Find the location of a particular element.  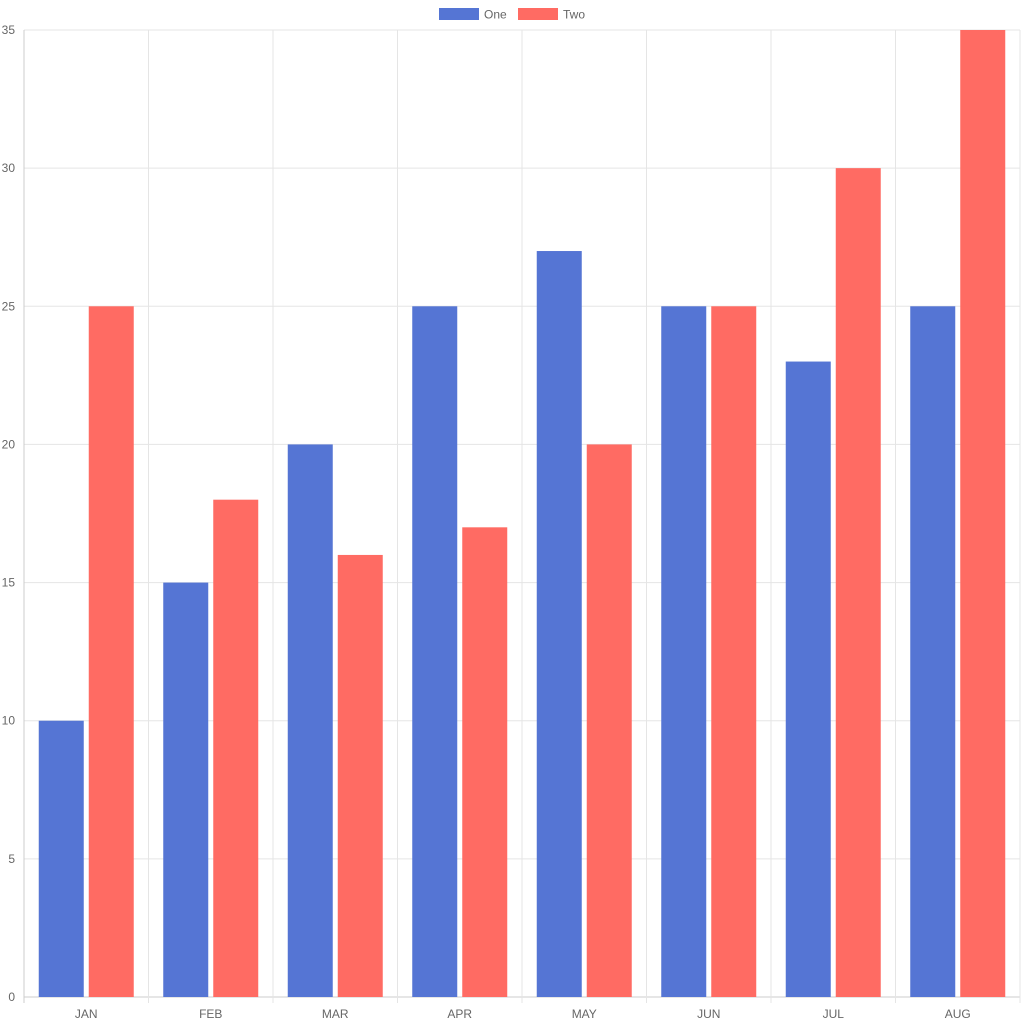

y-tick-label: 10 is located at coordinates (9, 721).